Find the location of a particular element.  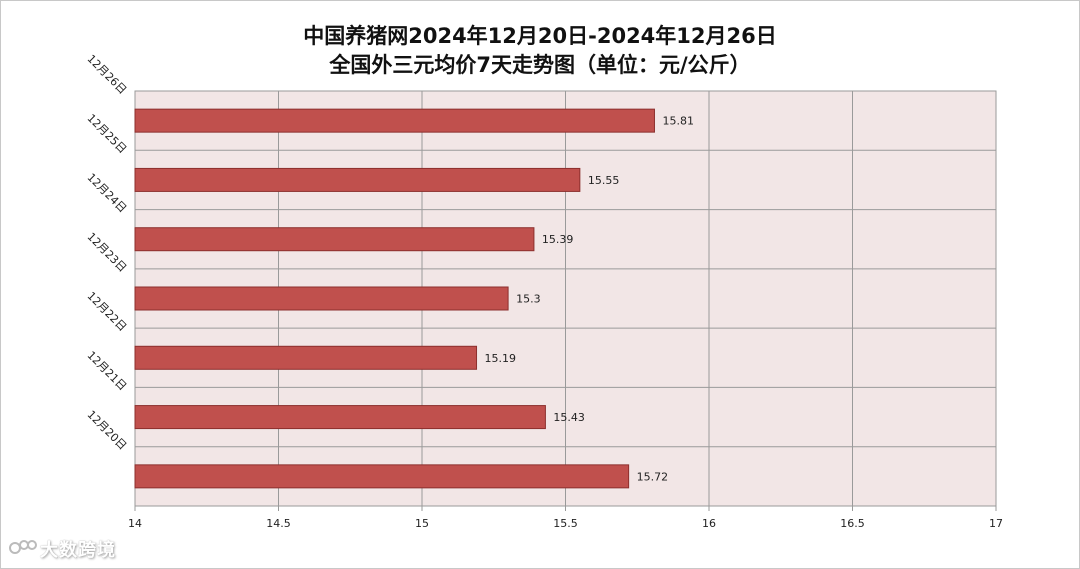

x-tick-label: 16 is located at coordinates (709, 523).